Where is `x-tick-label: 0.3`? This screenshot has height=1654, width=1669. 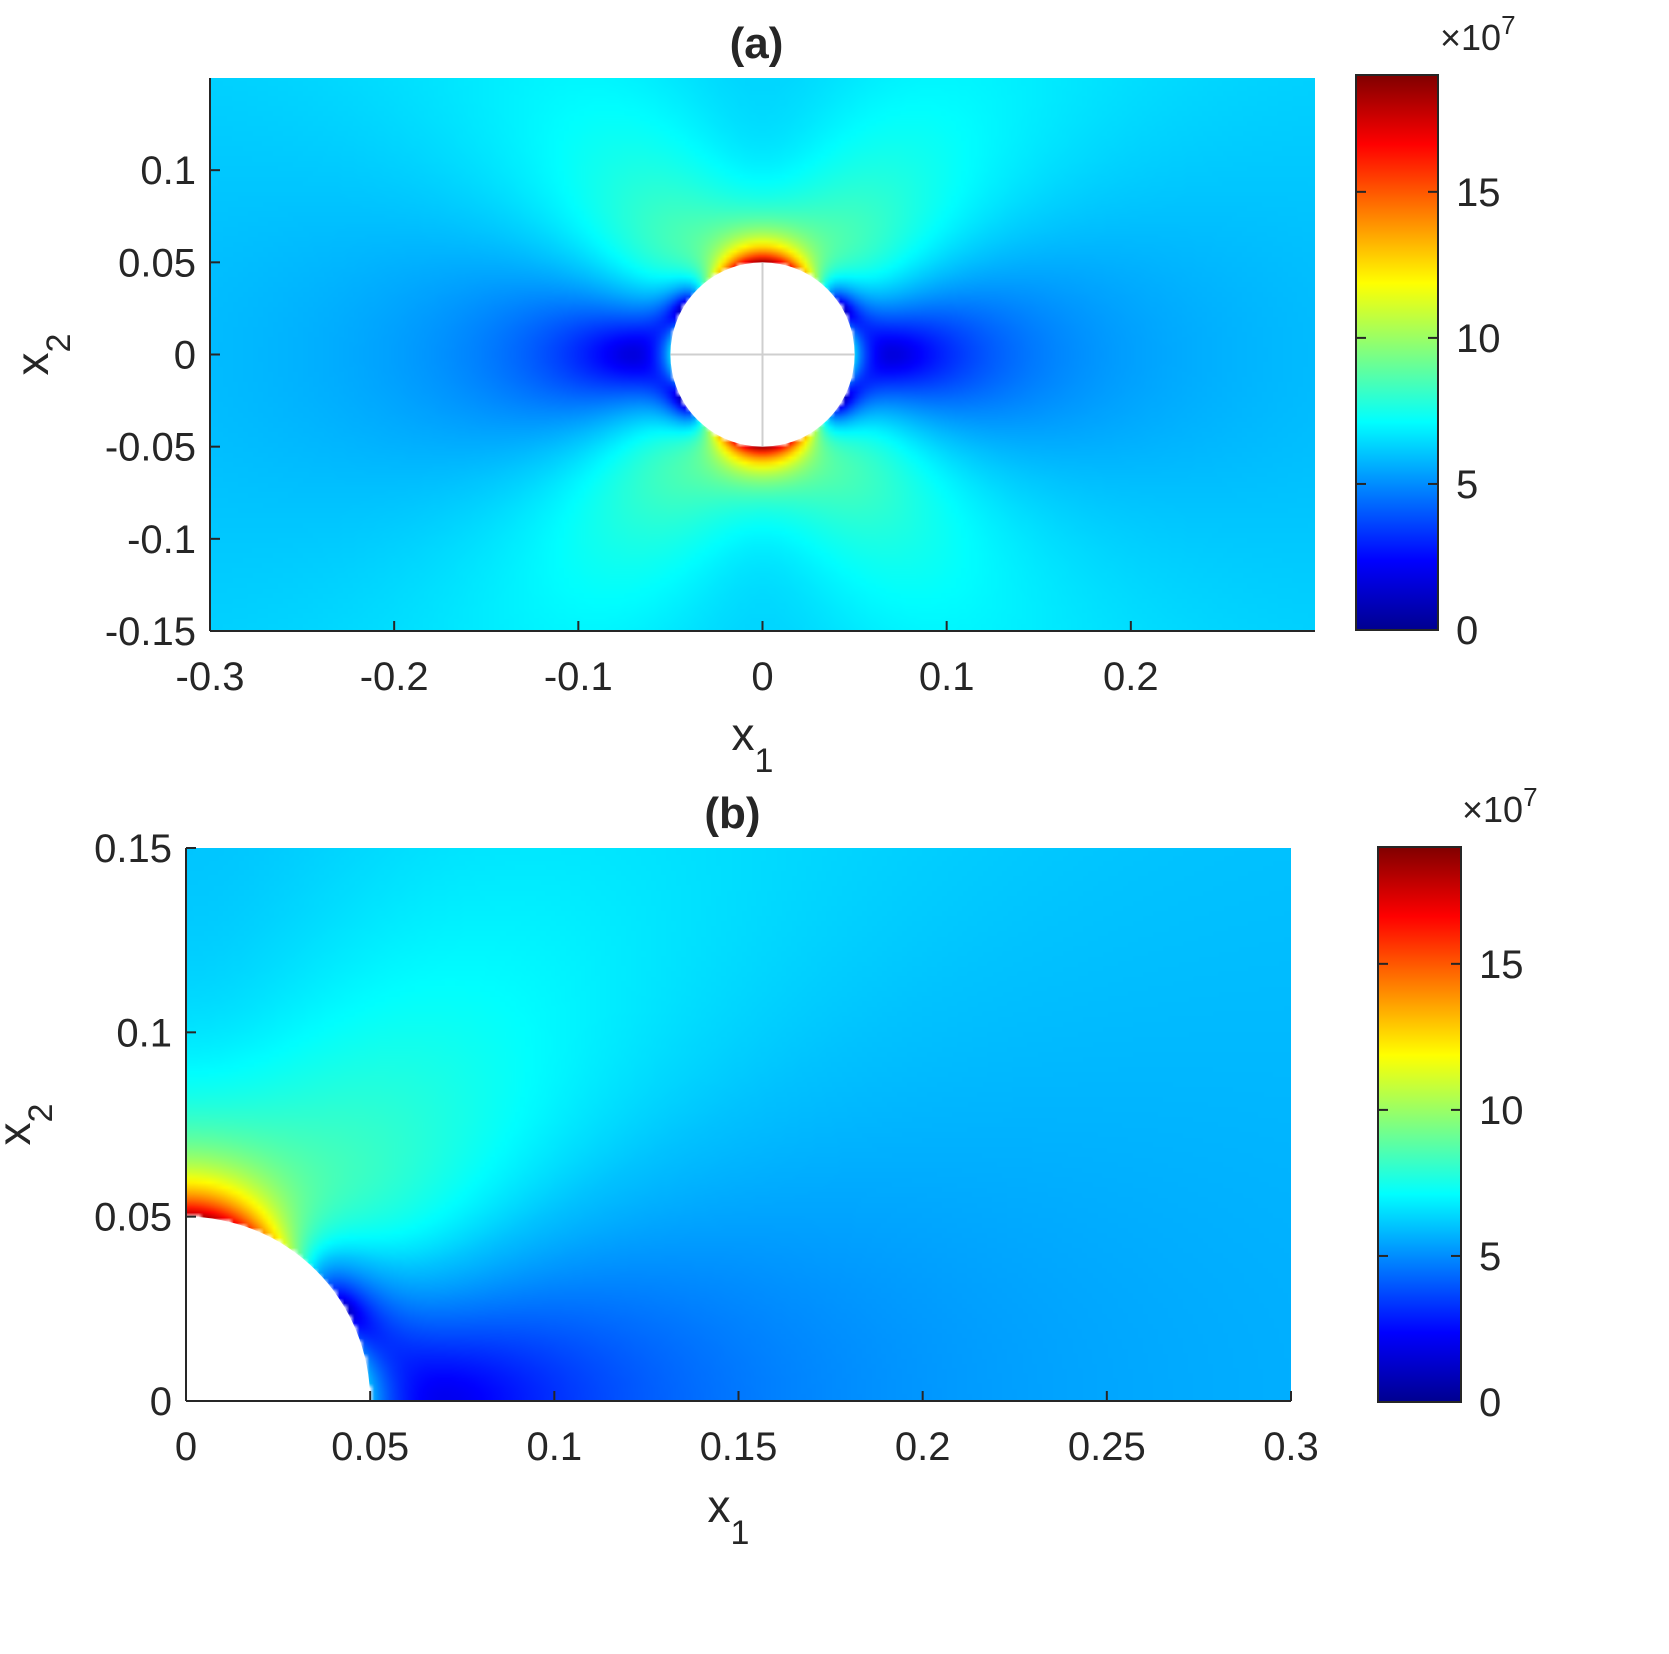 x-tick-label: 0.3 is located at coordinates (1291, 1447).